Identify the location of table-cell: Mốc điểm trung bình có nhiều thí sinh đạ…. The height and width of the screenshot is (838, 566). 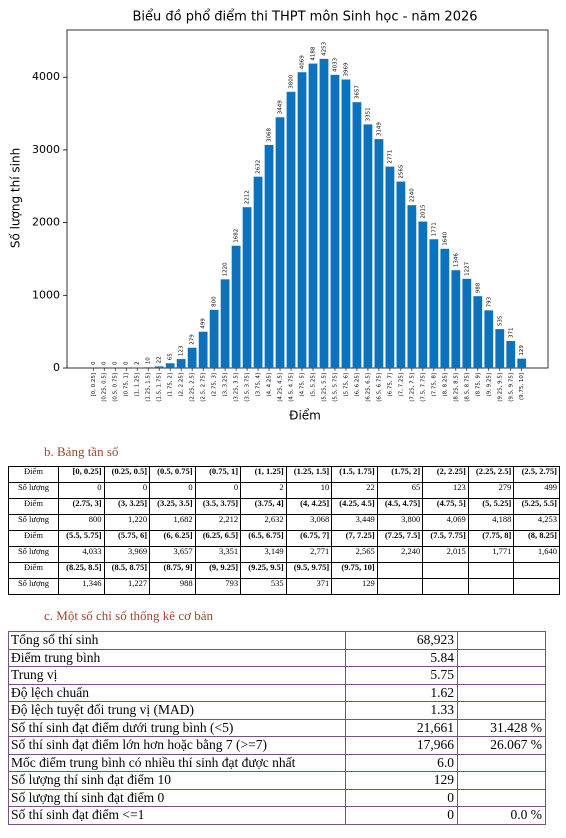
(177, 762).